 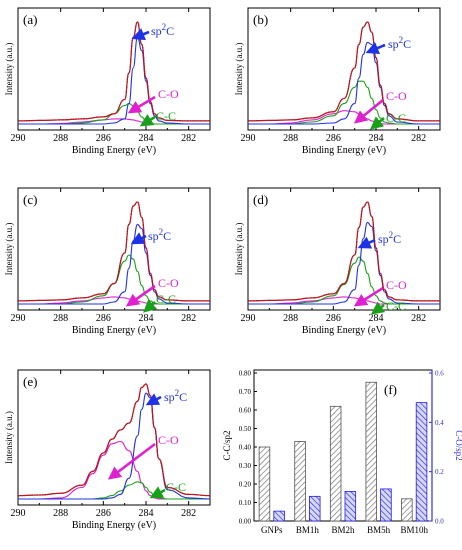 What do you see at coordinates (245, 448) in the screenshot?
I see `y-tick-label: 0.40` at bounding box center [245, 448].